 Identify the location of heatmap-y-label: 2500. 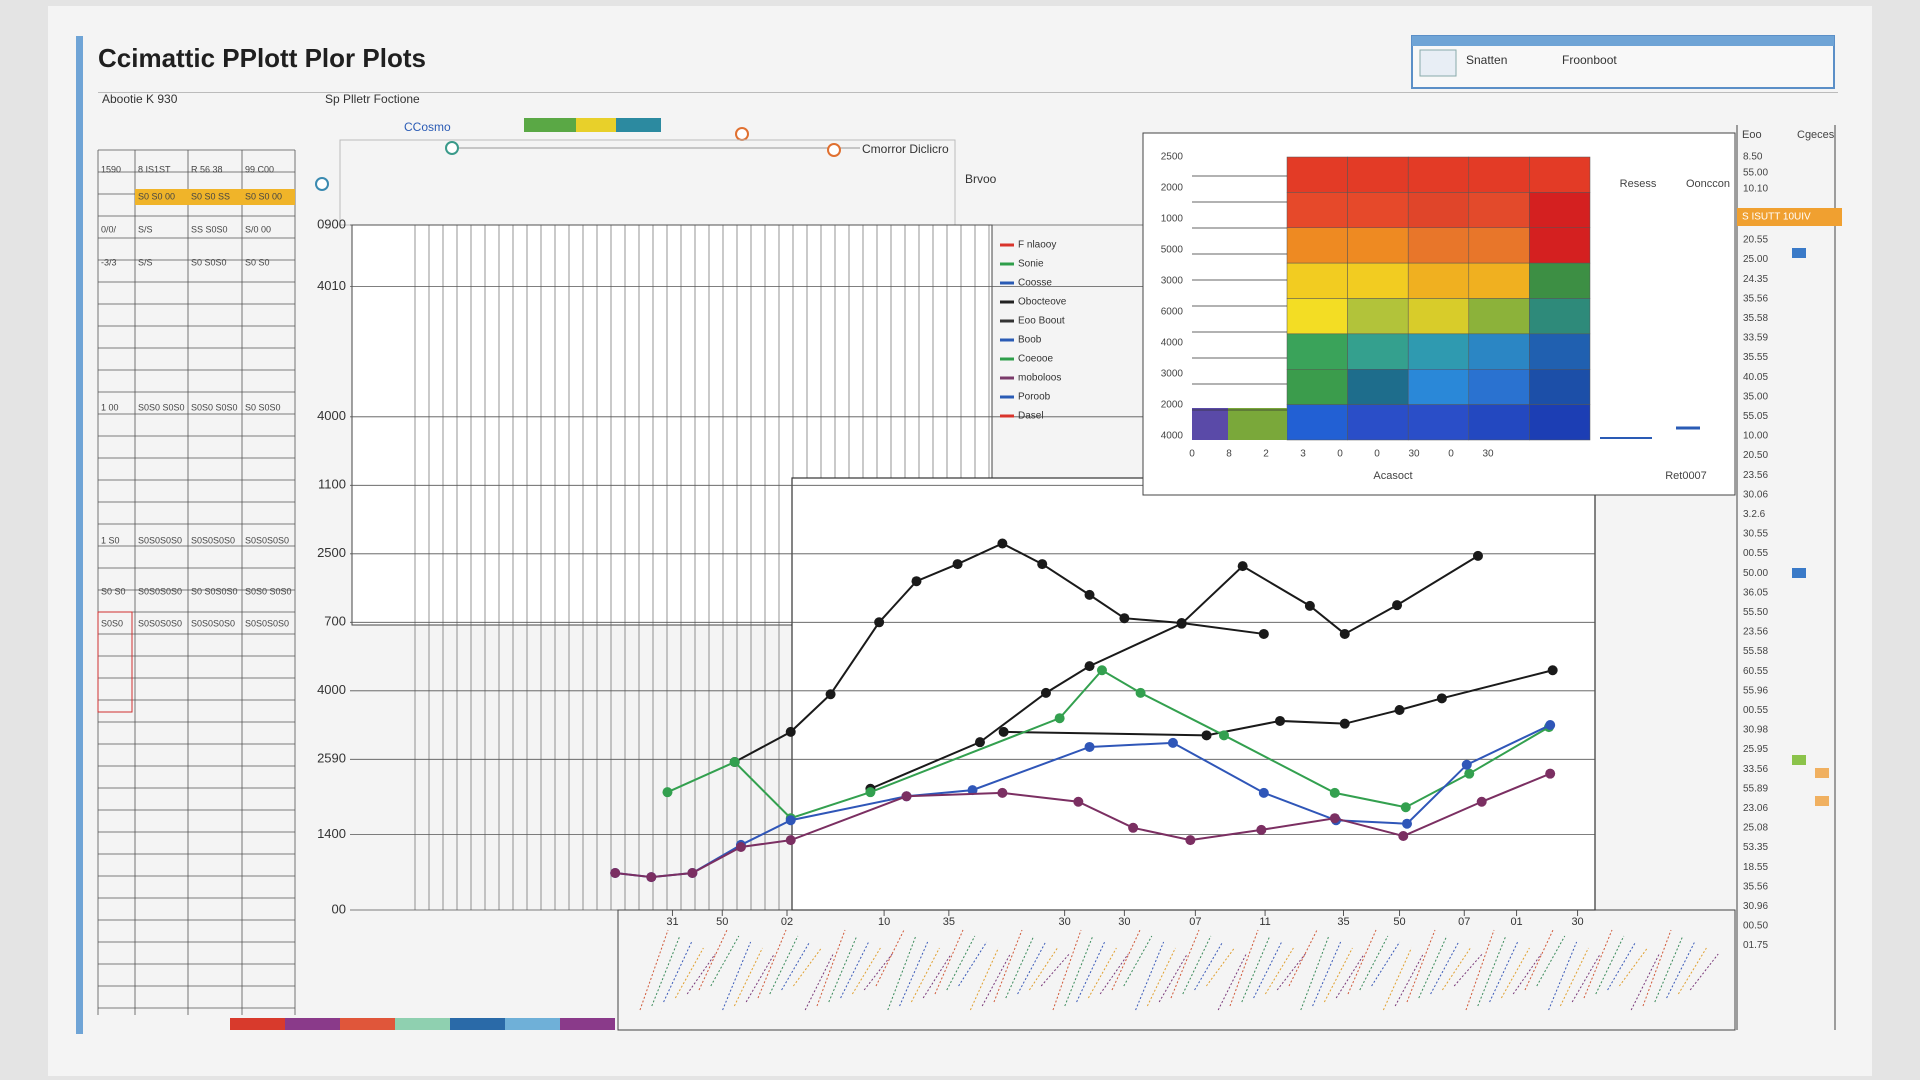
(1172, 157).